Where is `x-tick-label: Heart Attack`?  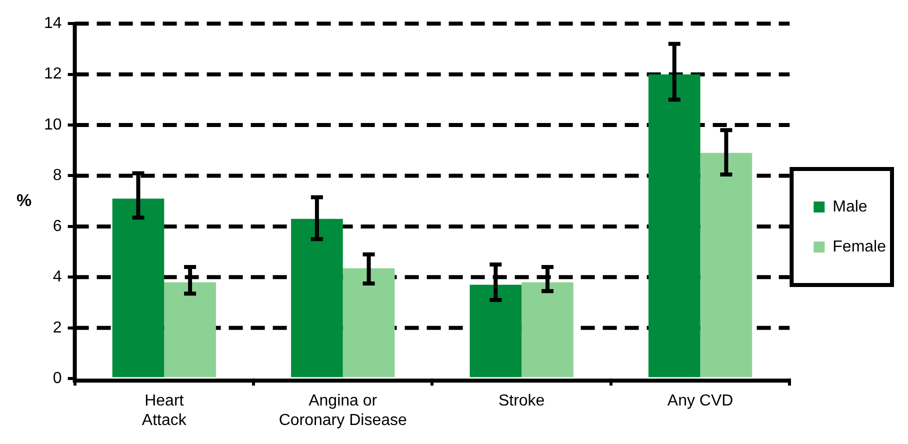
x-tick-label: Heart Attack is located at coordinates (165, 410).